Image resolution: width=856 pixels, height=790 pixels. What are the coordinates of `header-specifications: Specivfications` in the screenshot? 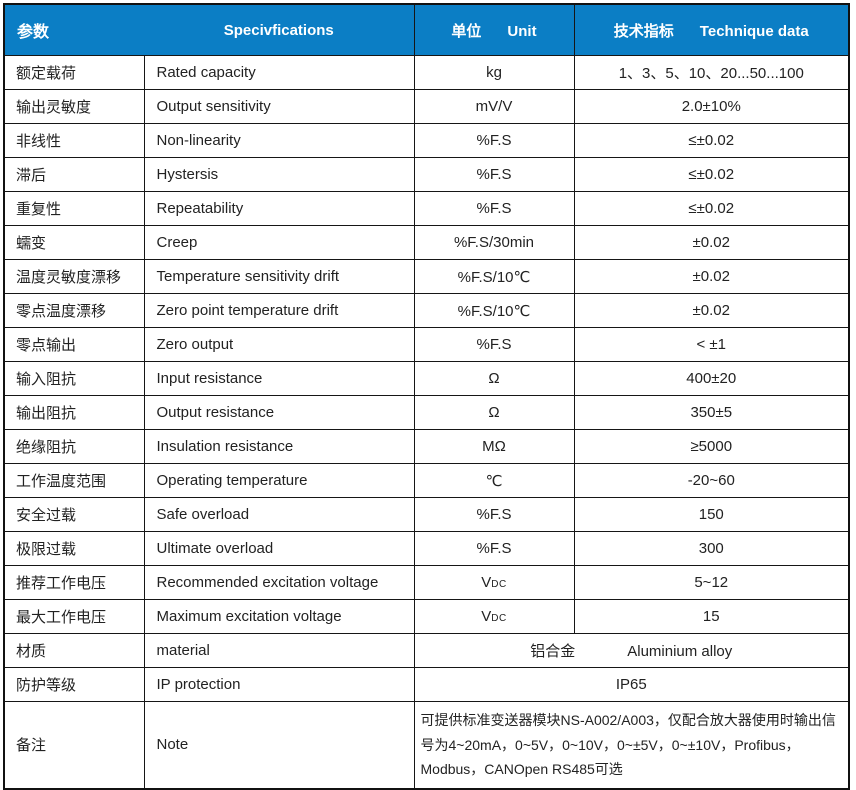 It's located at (279, 29).